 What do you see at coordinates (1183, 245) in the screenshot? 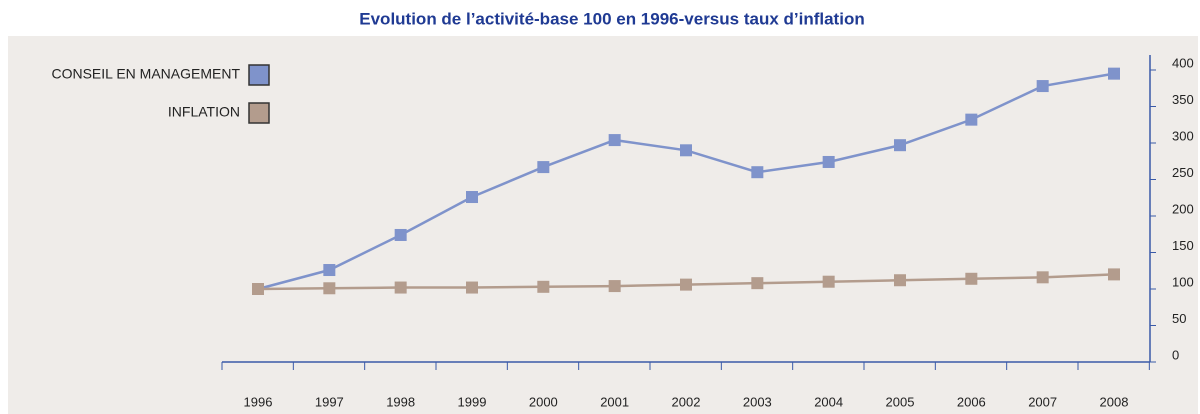
I see `y-tick-label: 150` at bounding box center [1183, 245].